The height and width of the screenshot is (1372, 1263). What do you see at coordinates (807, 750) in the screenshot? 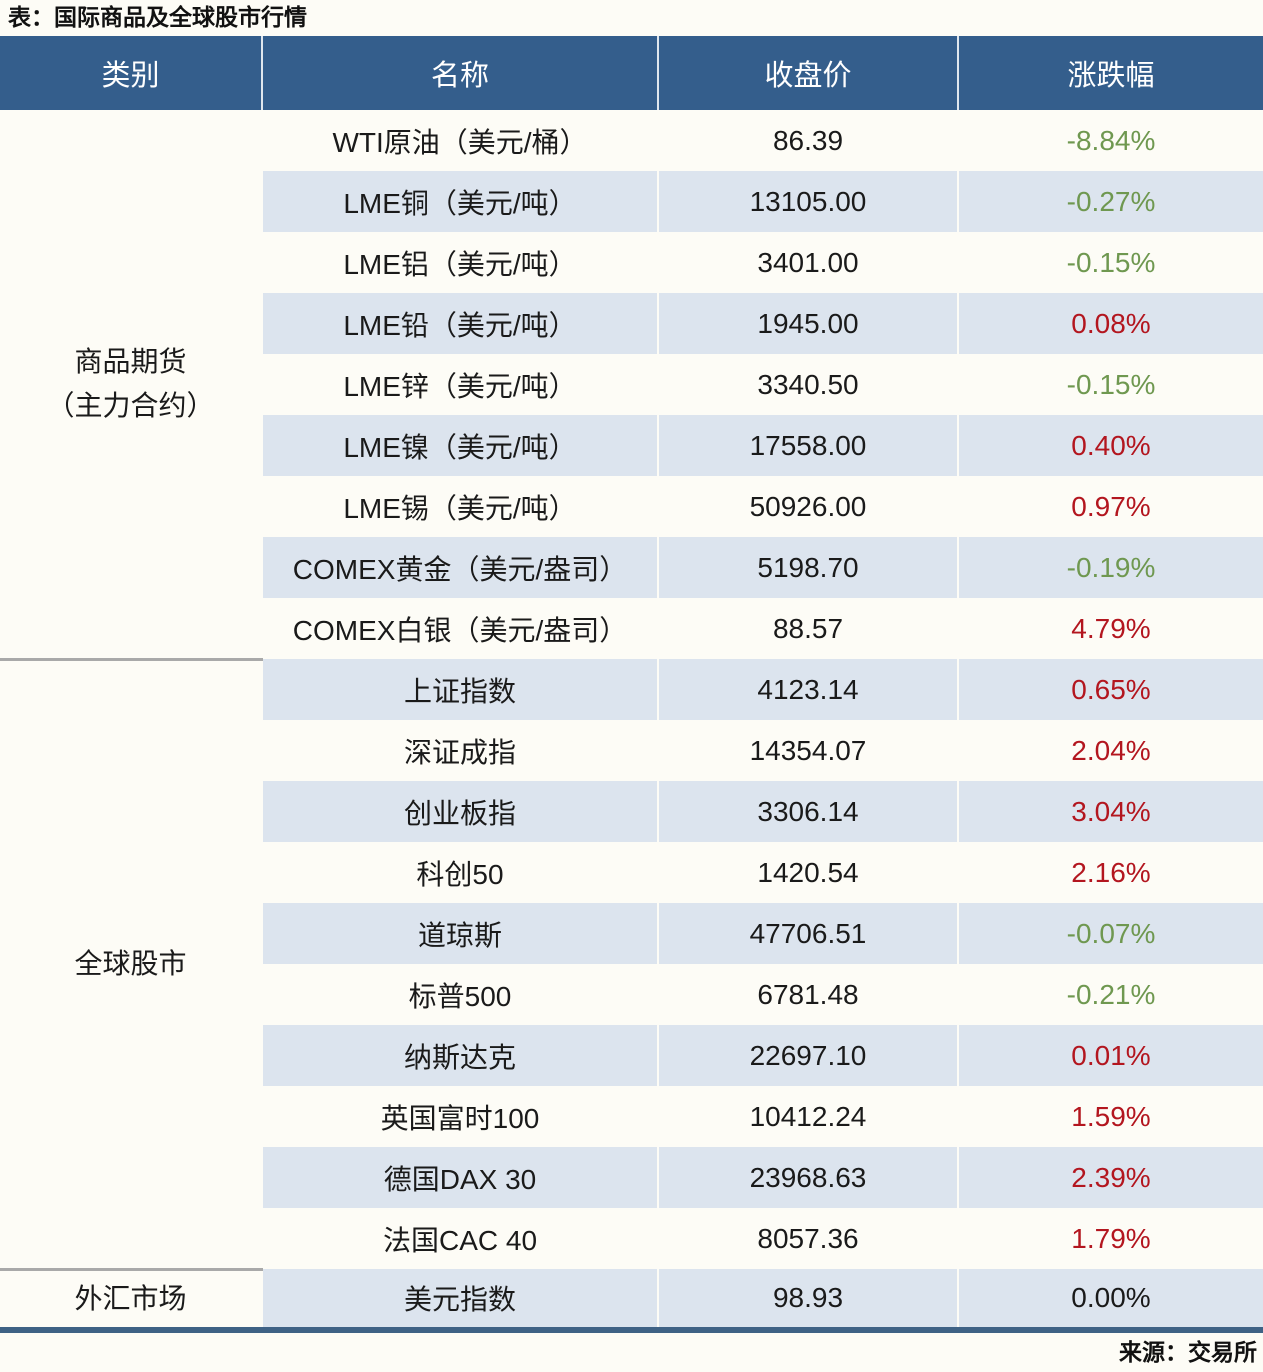
I see `close-price-cell: 14354.07` at bounding box center [807, 750].